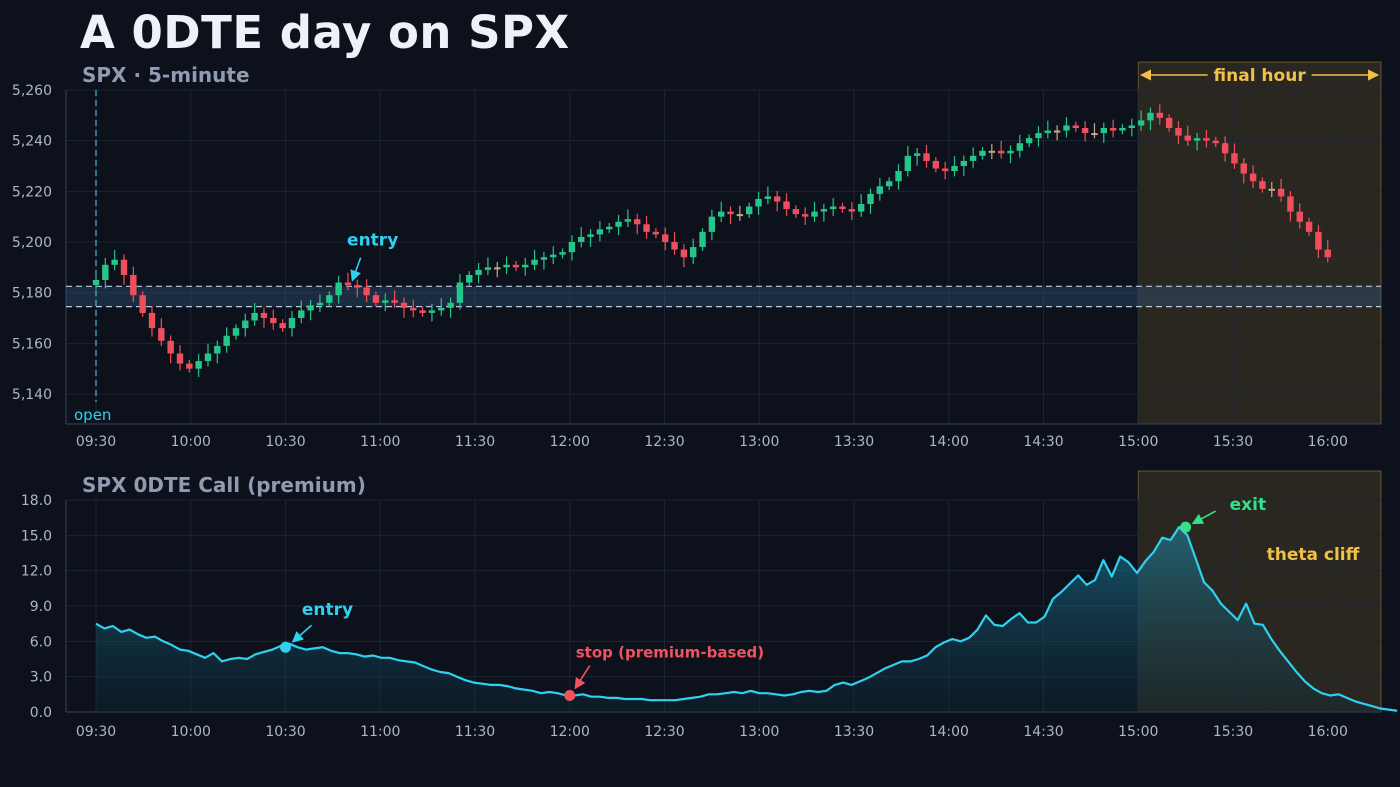 Image resolution: width=1400 pixels, height=787 pixels. What do you see at coordinates (96, 732) in the screenshot?
I see `x-tick-label: 09:30` at bounding box center [96, 732].